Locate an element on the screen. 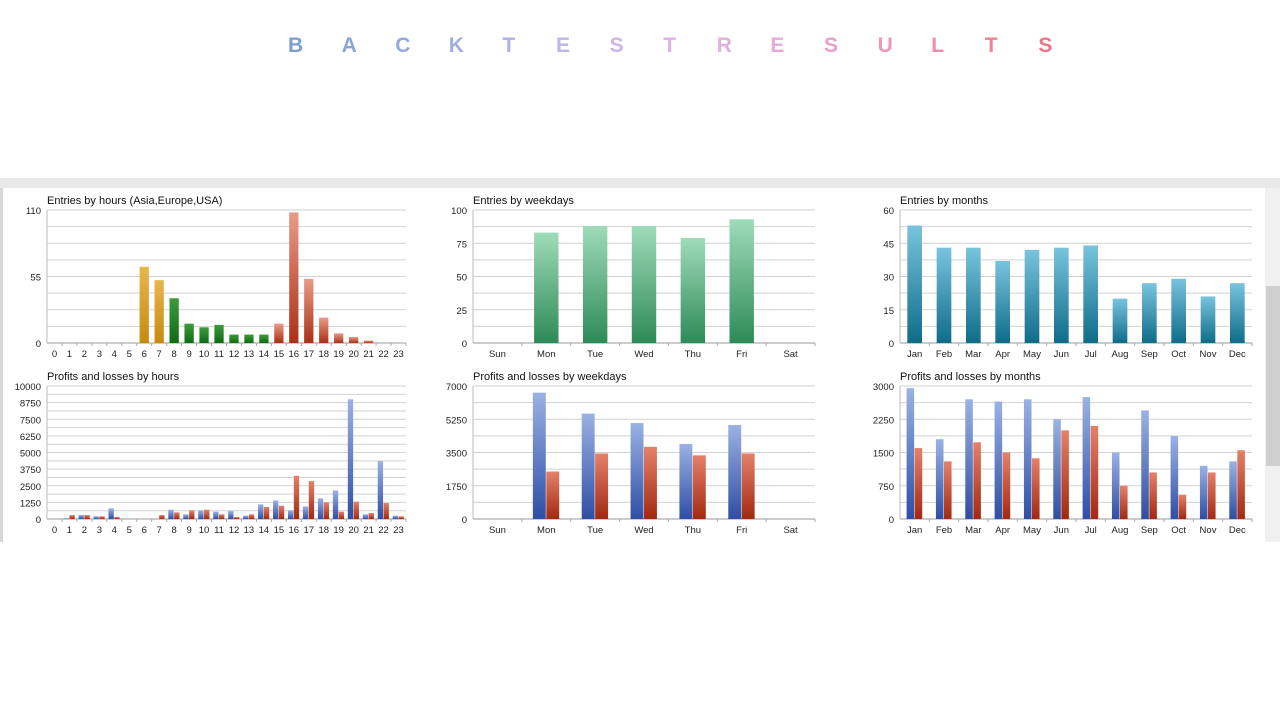  y-tick-label: 25 is located at coordinates (461, 311).